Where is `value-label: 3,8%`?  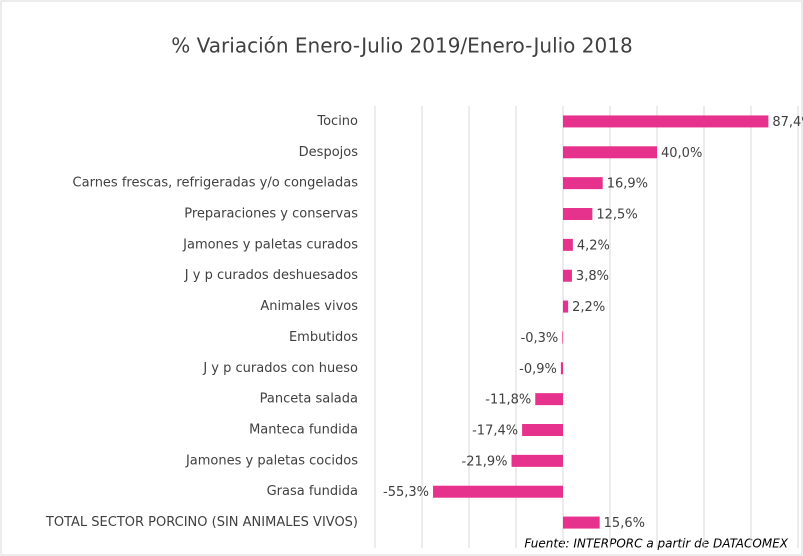 value-label: 3,8% is located at coordinates (592, 276).